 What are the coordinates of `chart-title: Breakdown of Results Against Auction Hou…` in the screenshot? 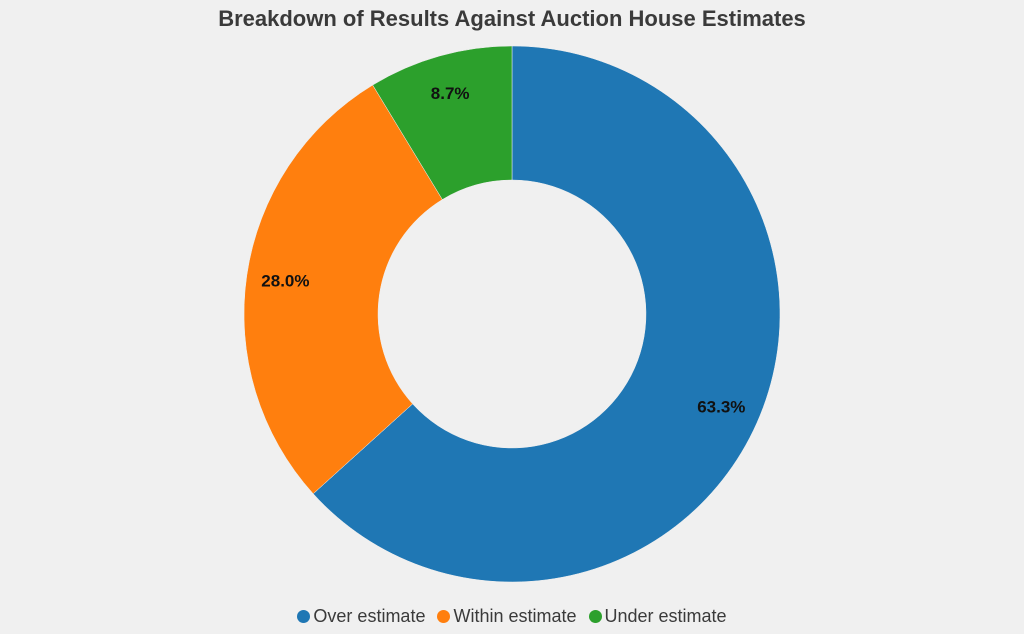 It's located at (512, 18).